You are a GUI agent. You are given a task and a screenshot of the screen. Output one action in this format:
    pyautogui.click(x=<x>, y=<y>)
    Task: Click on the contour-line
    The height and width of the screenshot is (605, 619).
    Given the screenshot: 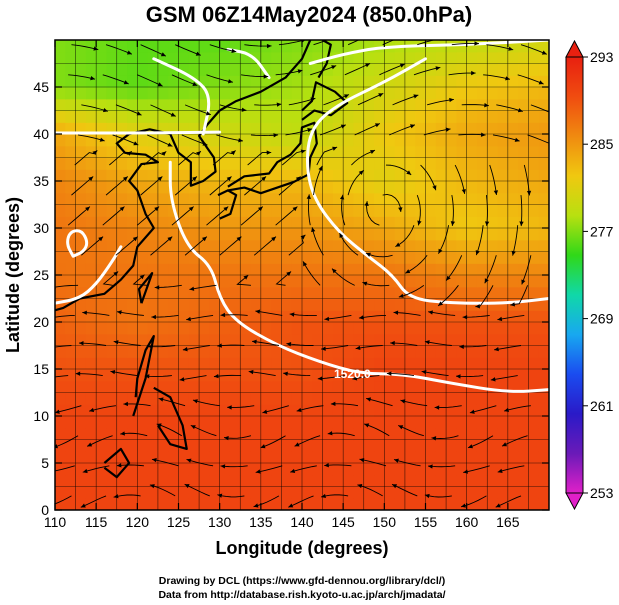 What is the action you would take?
    pyautogui.click(x=428, y=52)
    